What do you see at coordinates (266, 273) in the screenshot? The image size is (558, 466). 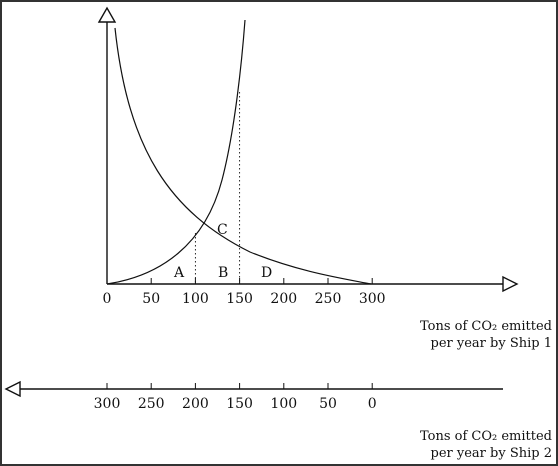 I see `region-label-d: D` at bounding box center [266, 273].